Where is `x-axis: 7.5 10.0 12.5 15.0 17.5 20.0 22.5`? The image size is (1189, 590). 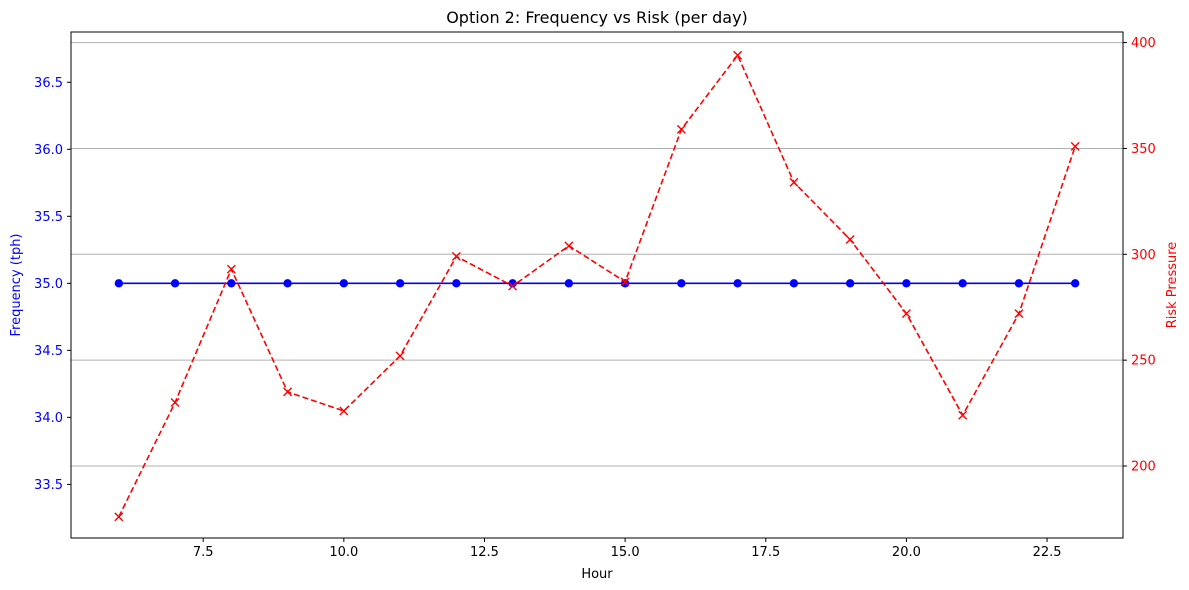
x-axis: 7.5 10.0 12.5 15.0 17.5 20.0 22.5 is located at coordinates (627, 549).